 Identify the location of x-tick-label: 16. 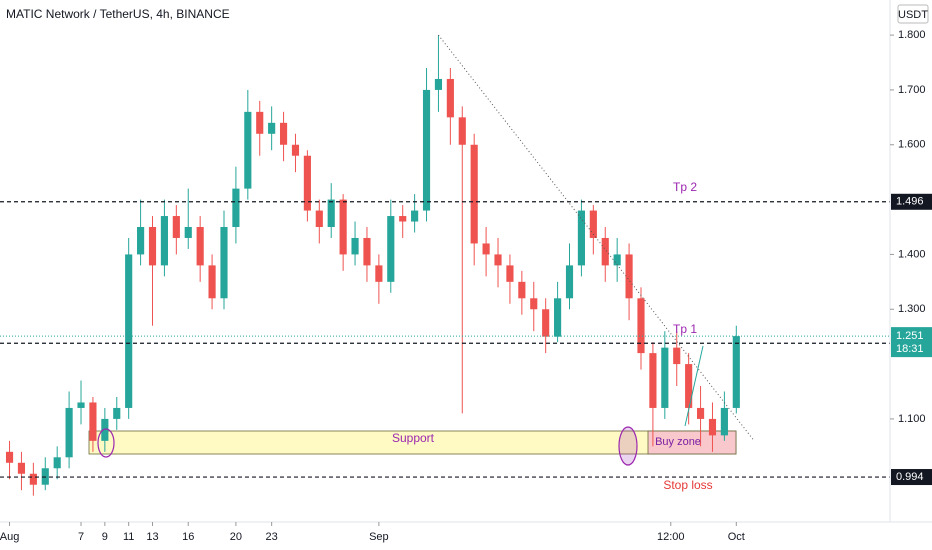
(188, 537).